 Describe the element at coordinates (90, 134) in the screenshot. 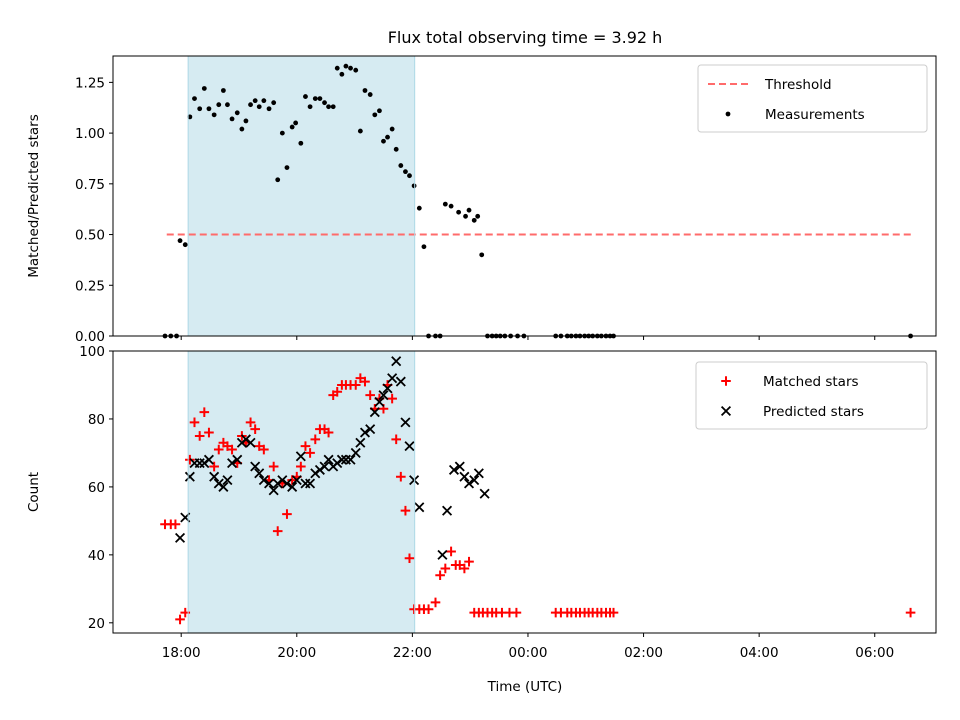

I see `y-tick-label: 1.00` at that location.